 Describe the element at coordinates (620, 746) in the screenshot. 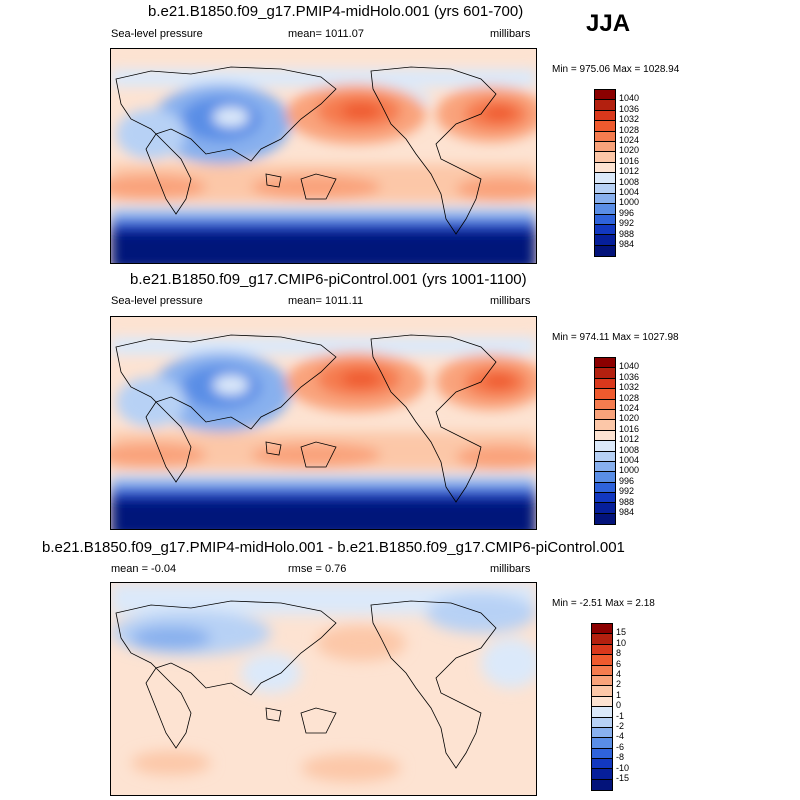

I see `colorbar-tick-label: -6` at that location.